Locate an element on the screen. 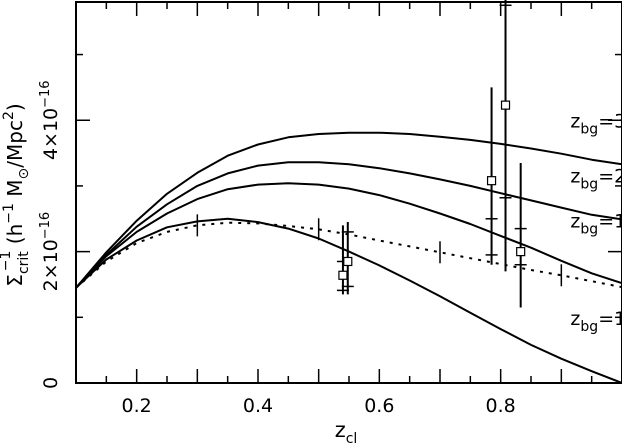 The image size is (622, 446). x-tick-label: 0.6 is located at coordinates (379, 406).